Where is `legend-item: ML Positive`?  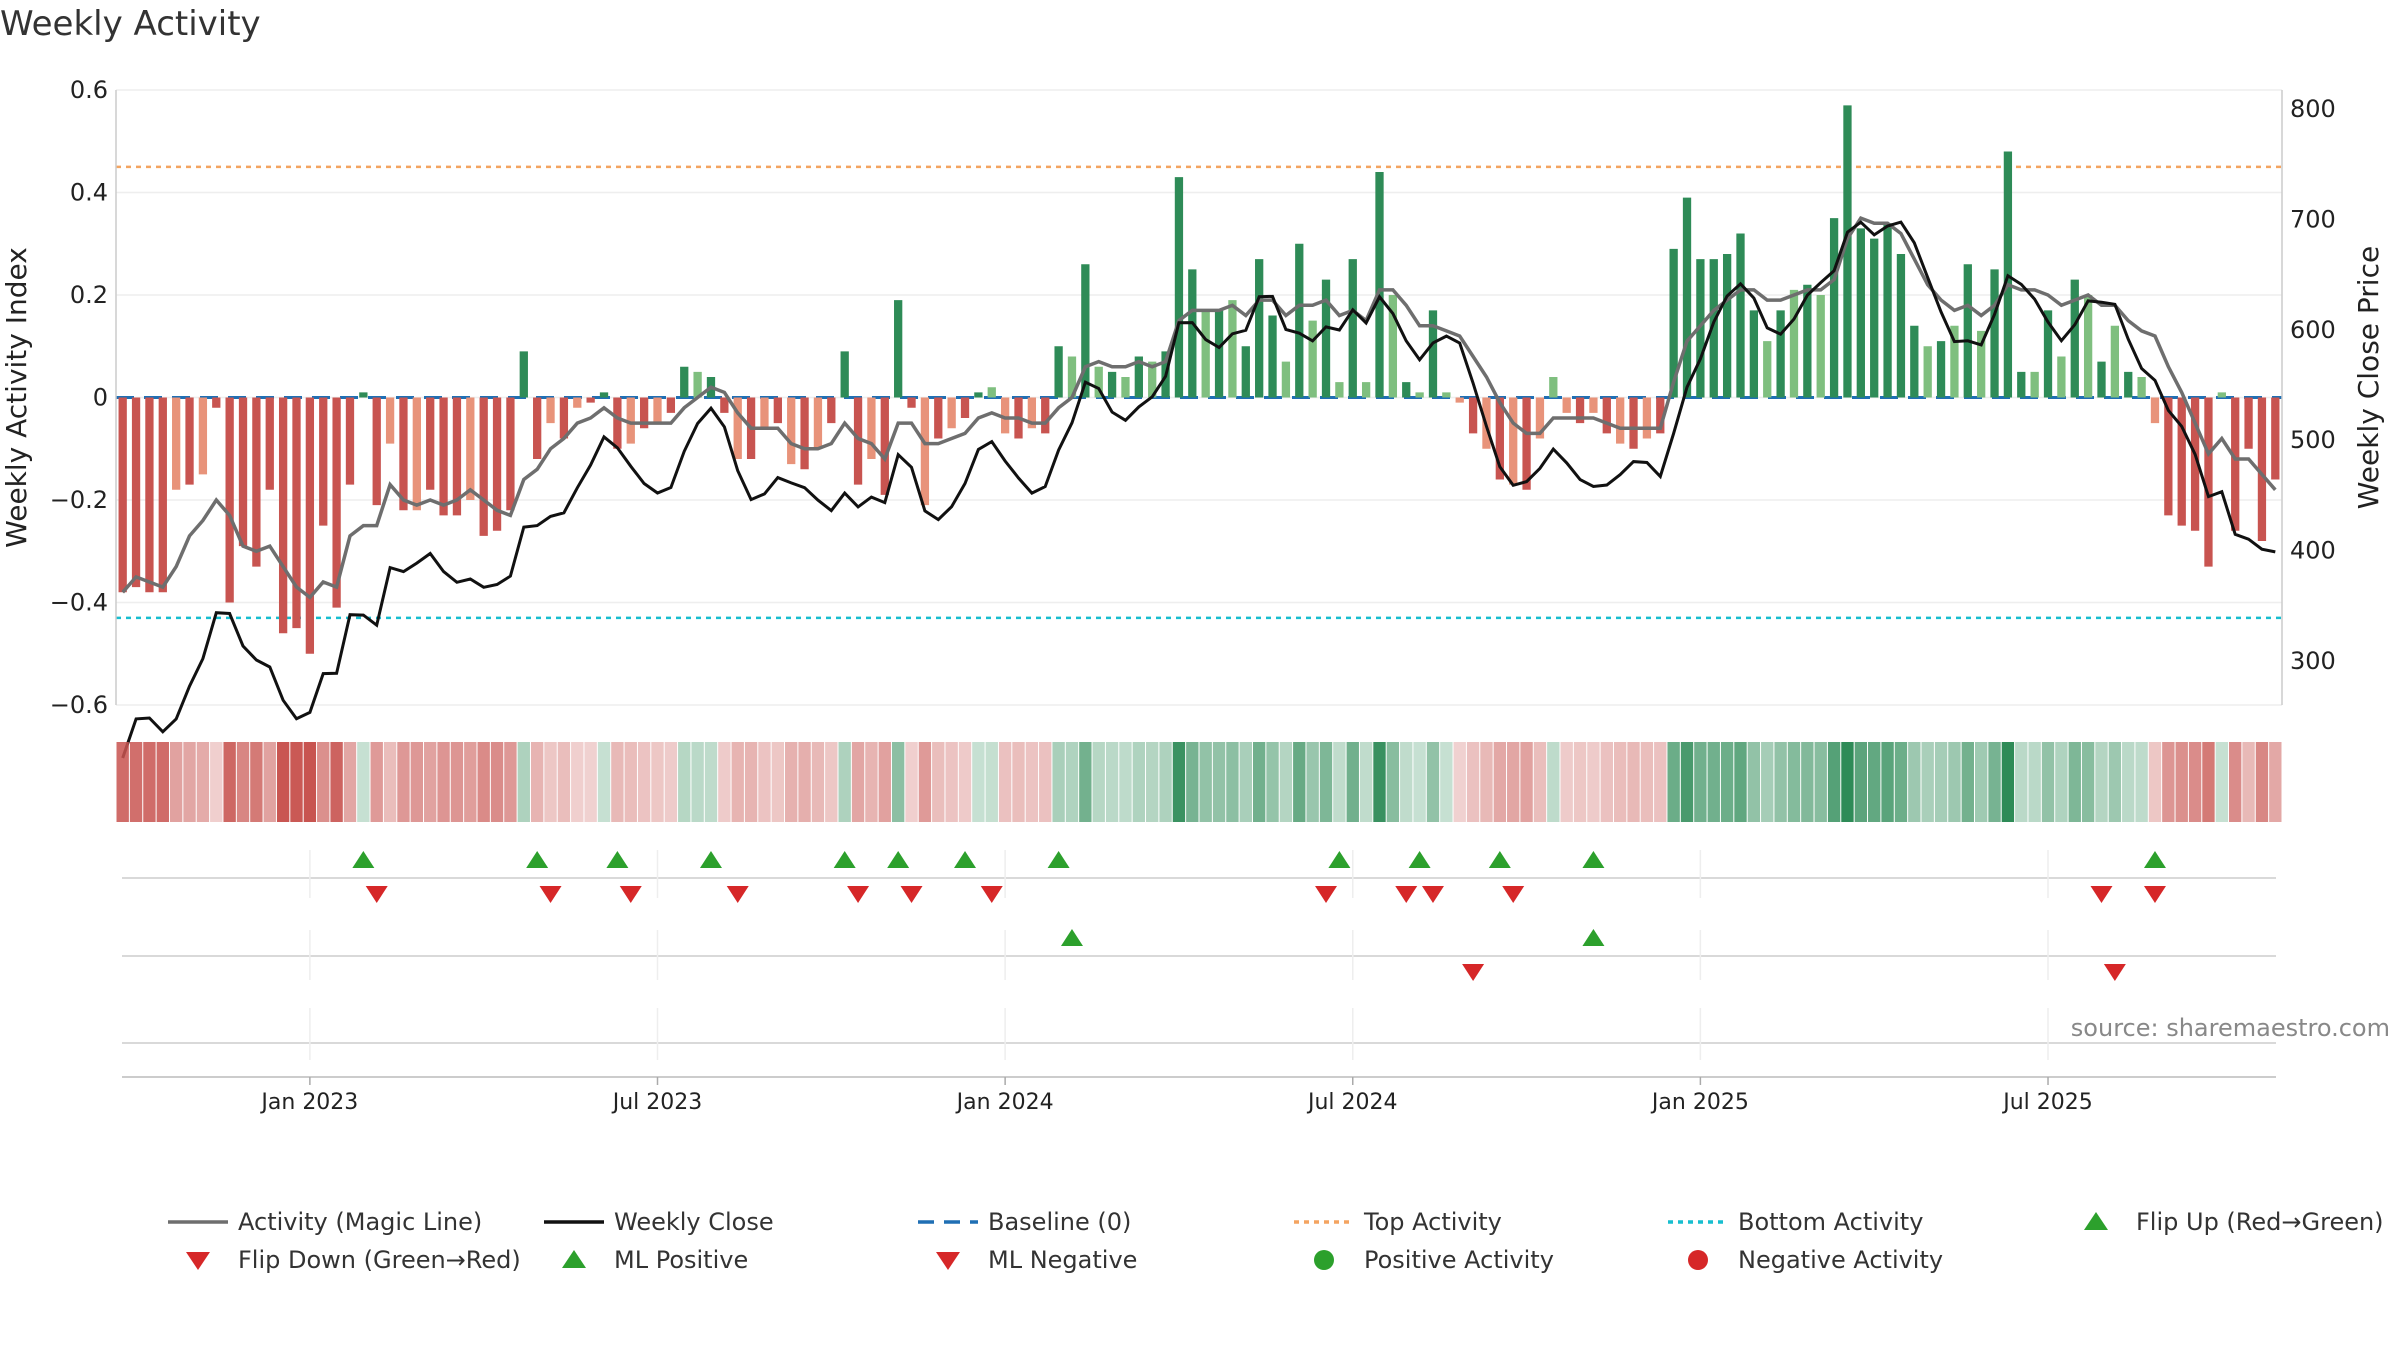 legend-item: ML Positive is located at coordinates (655, 1260).